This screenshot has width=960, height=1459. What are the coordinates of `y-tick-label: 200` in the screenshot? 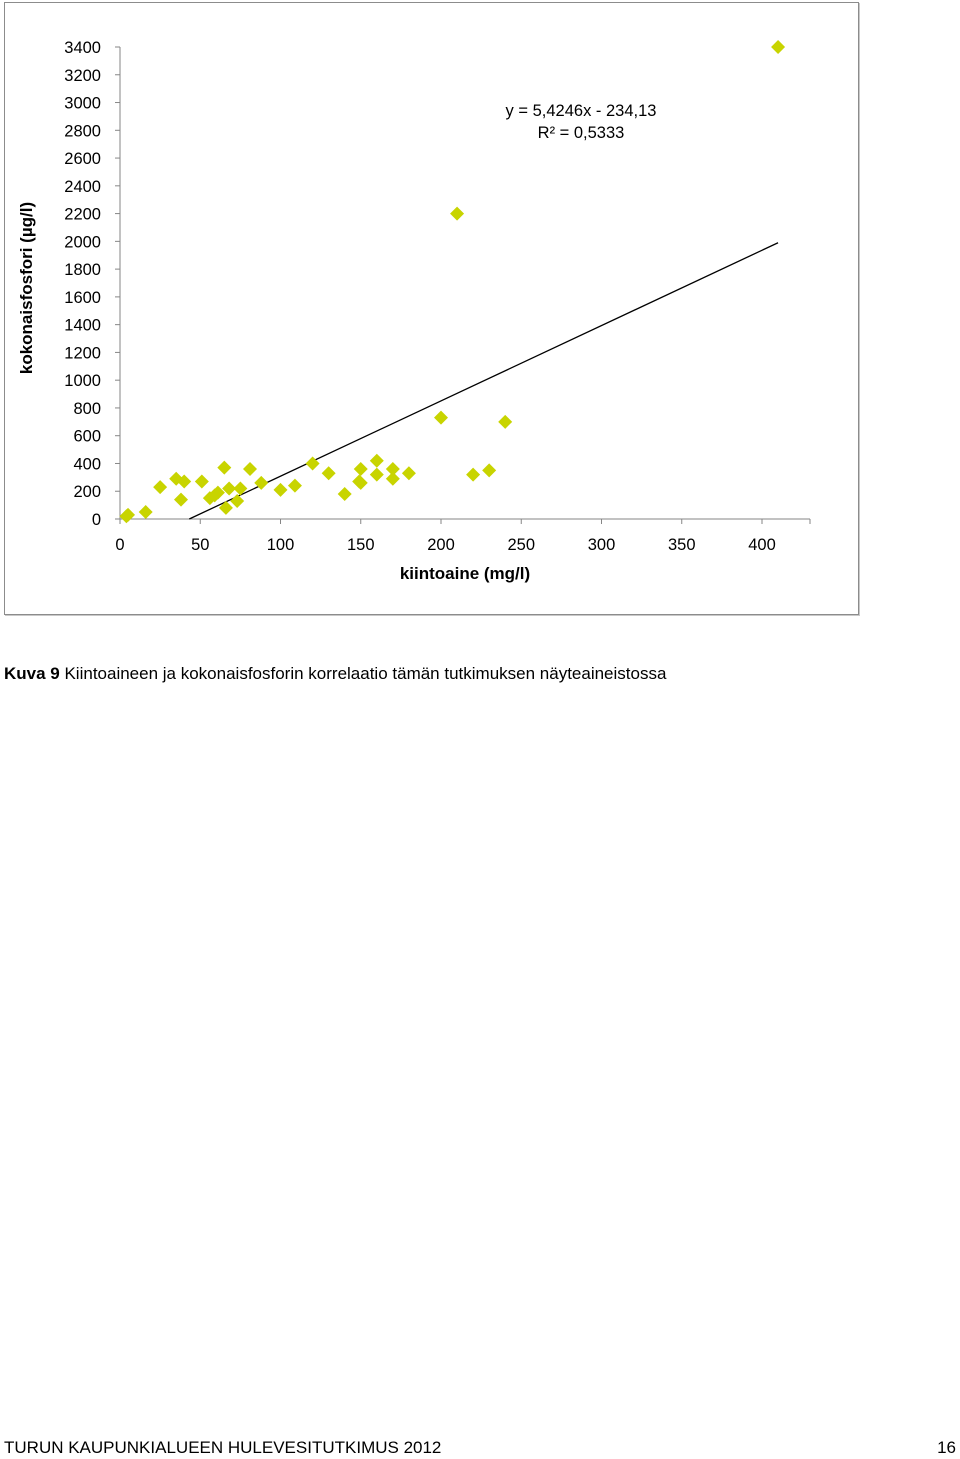 It's located at (87, 492).